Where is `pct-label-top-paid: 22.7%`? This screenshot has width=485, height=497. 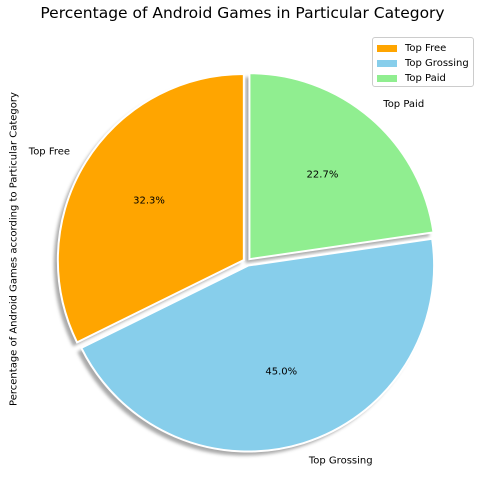
pct-label-top-paid: 22.7% is located at coordinates (323, 174).